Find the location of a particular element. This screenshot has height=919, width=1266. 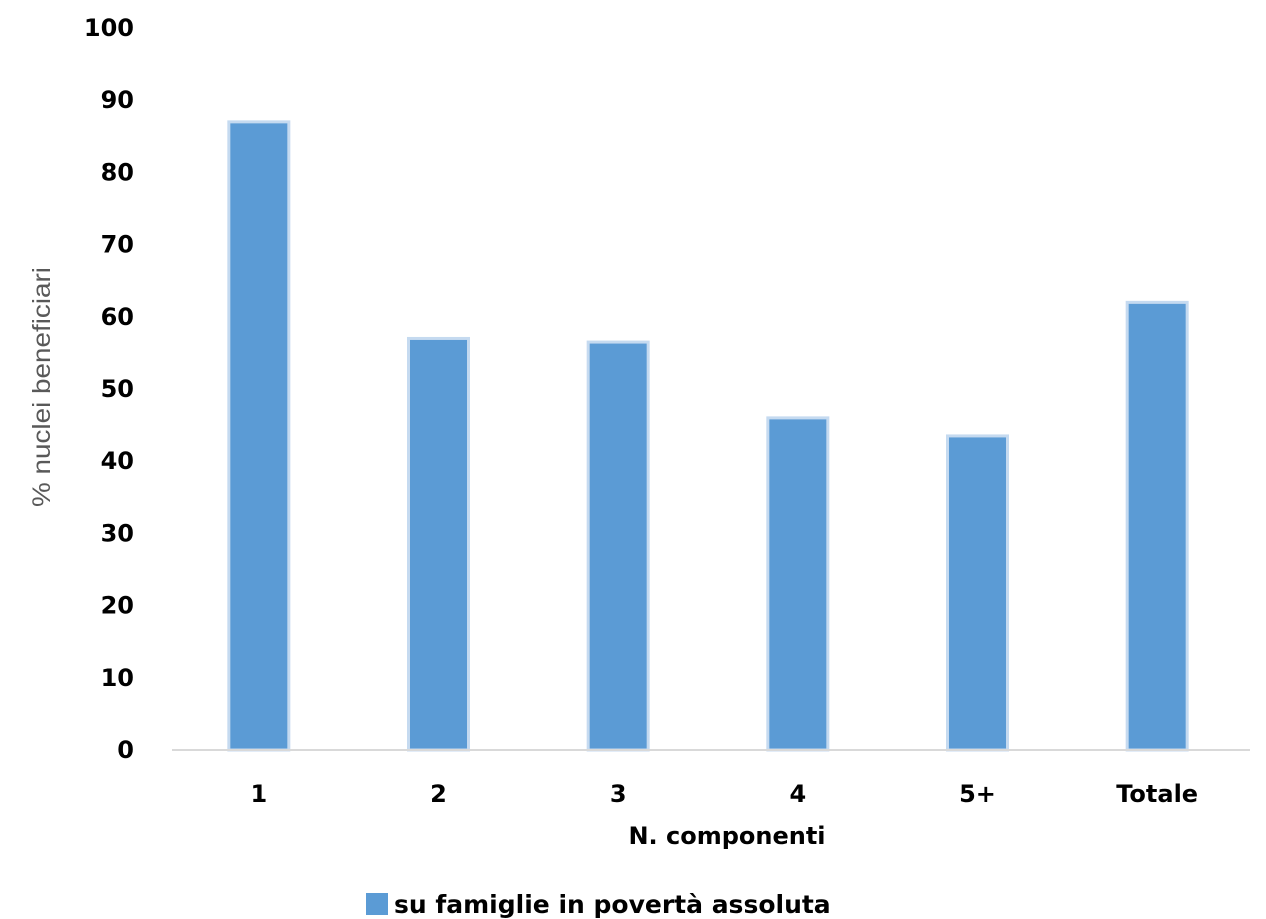

y-tick-label: 50 is located at coordinates (117, 389).